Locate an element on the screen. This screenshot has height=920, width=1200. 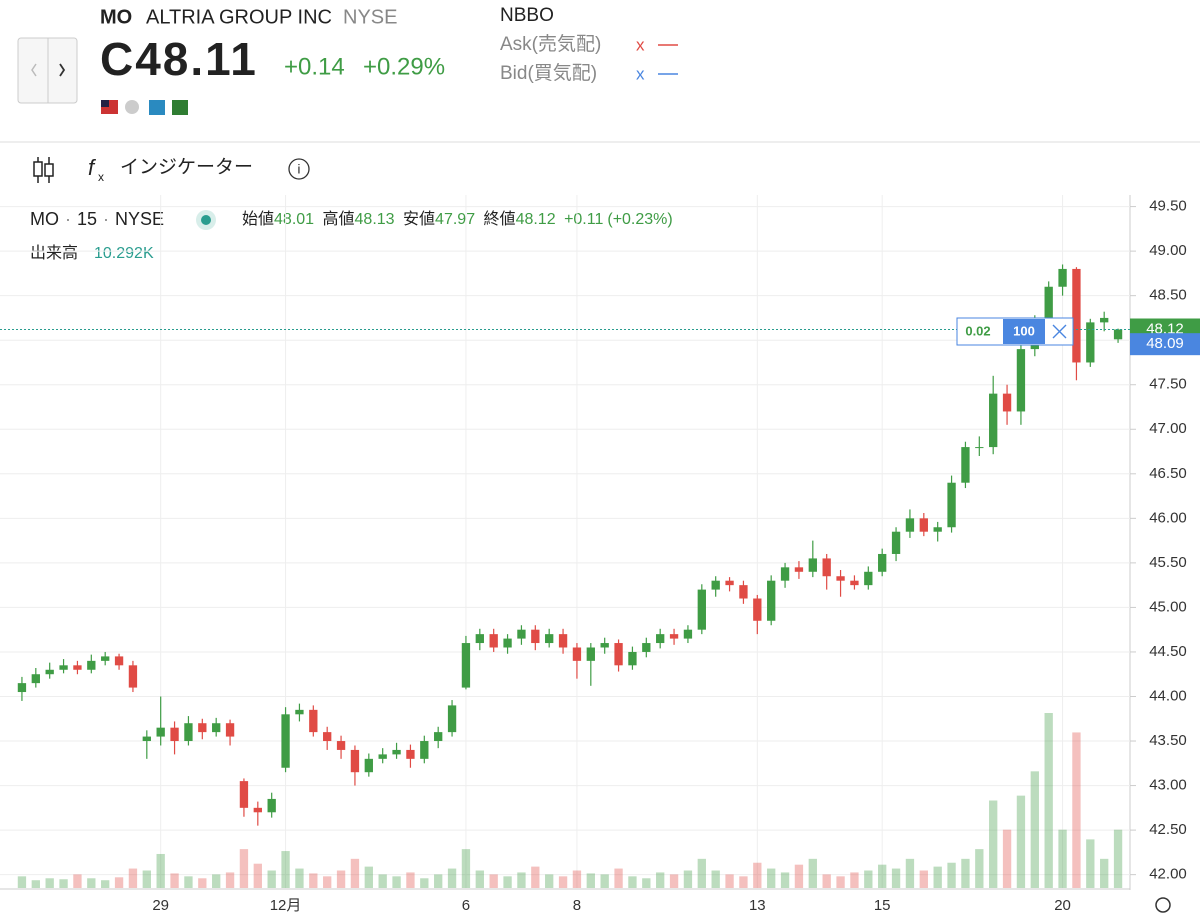
forward-button is located at coordinates (62, 70).